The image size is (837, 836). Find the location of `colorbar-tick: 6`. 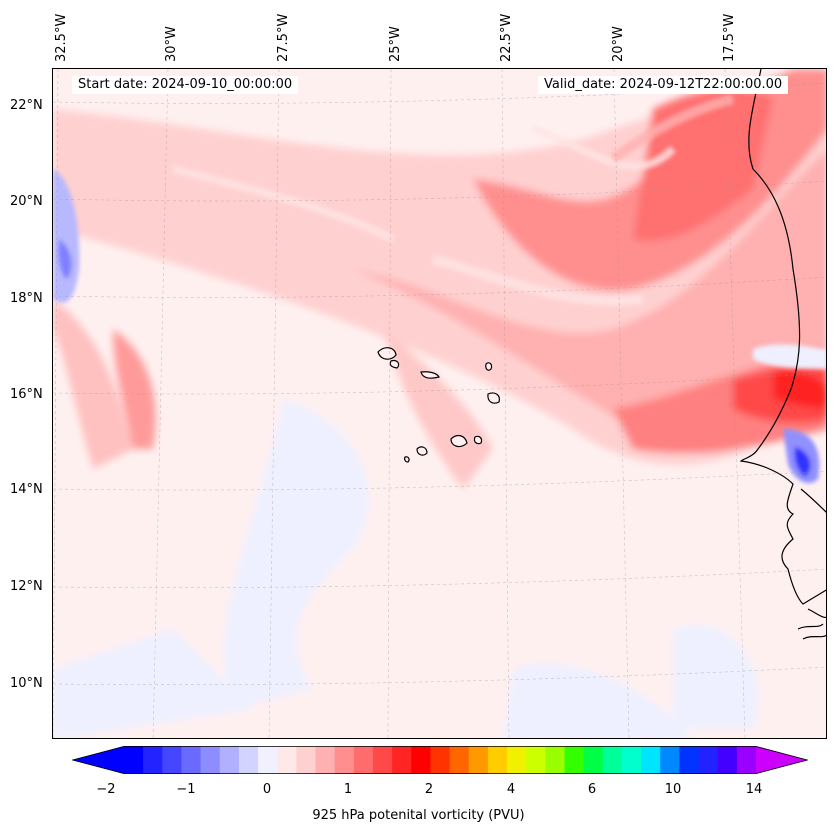

colorbar-tick: 6 is located at coordinates (592, 789).